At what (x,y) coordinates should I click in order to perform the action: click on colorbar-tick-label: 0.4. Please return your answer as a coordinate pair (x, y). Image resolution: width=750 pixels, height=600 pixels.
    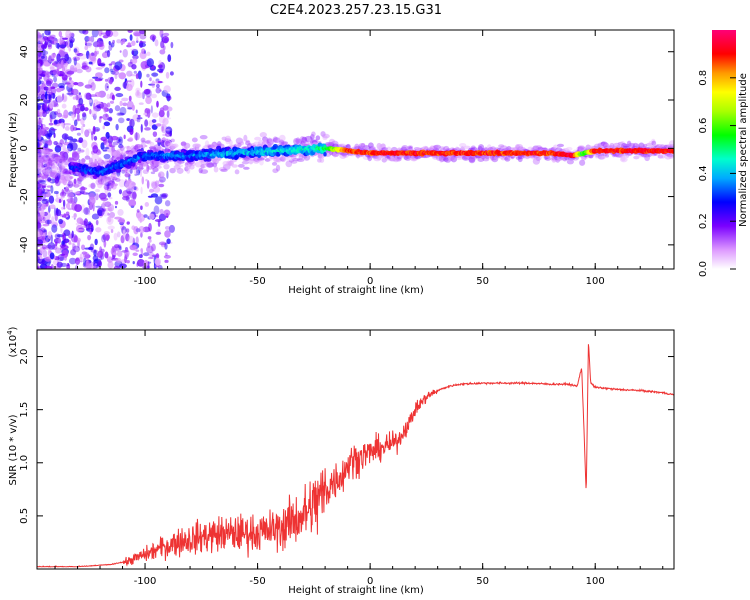
    Looking at the image, I should click on (703, 173).